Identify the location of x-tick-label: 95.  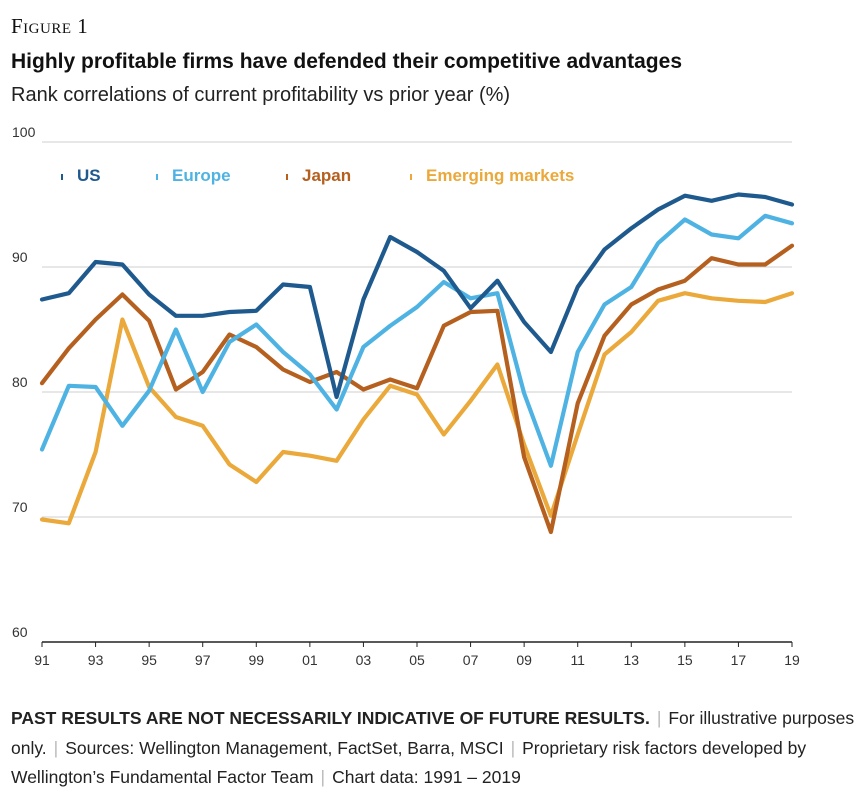
(149, 660).